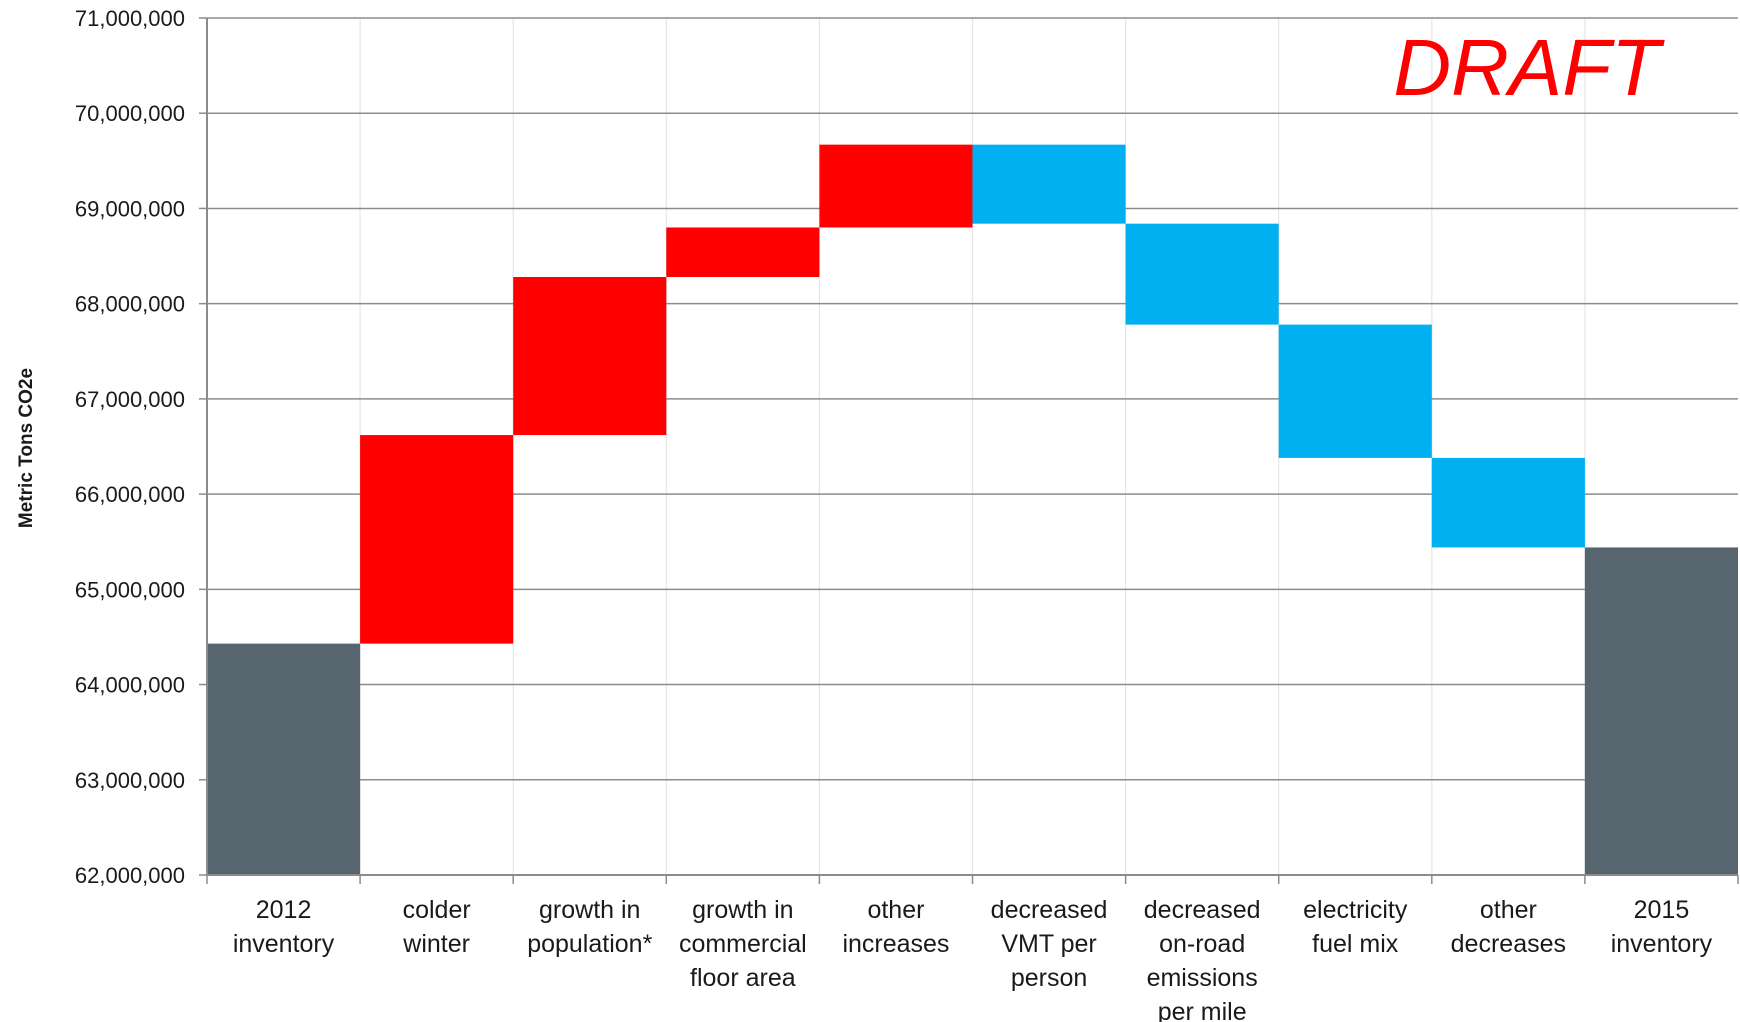  What do you see at coordinates (130, 589) in the screenshot?
I see `y-tick-label: 65,000,000` at bounding box center [130, 589].